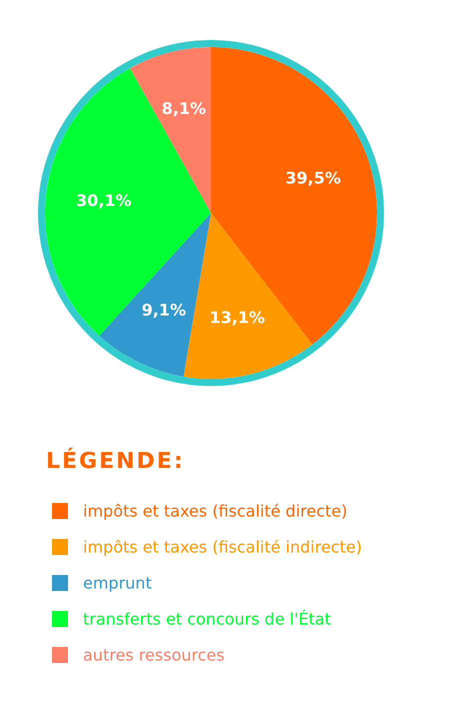  Describe the element at coordinates (115, 460) in the screenshot. I see `legend-title: LÉGENDE:` at that location.